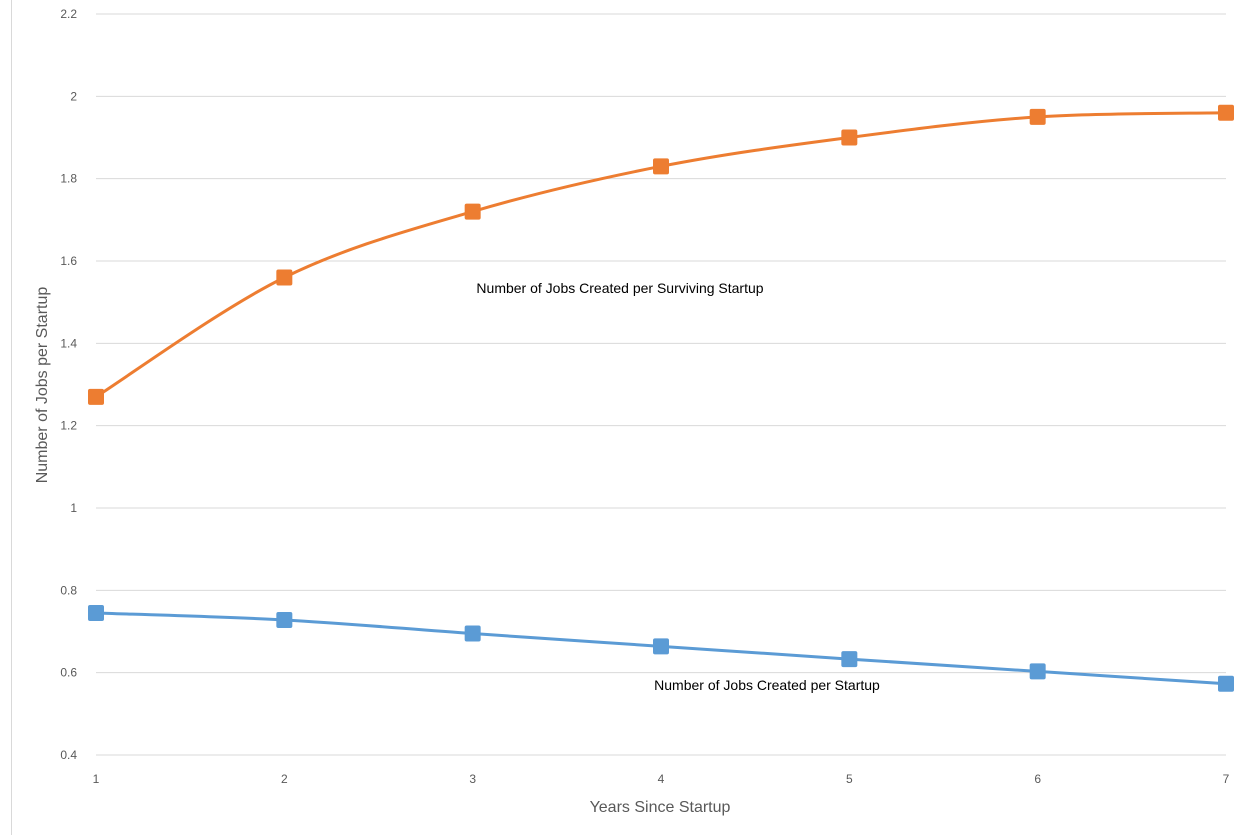 This screenshot has width=1250, height=839. What do you see at coordinates (68, 14) in the screenshot?
I see `y-tick-label: 2.2` at bounding box center [68, 14].